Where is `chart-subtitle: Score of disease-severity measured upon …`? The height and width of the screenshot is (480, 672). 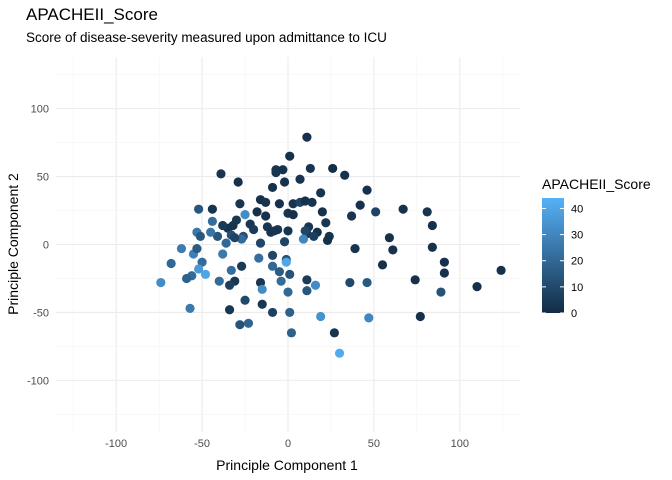
chart-subtitle: Score of disease-severity measured upon … is located at coordinates (206, 37).